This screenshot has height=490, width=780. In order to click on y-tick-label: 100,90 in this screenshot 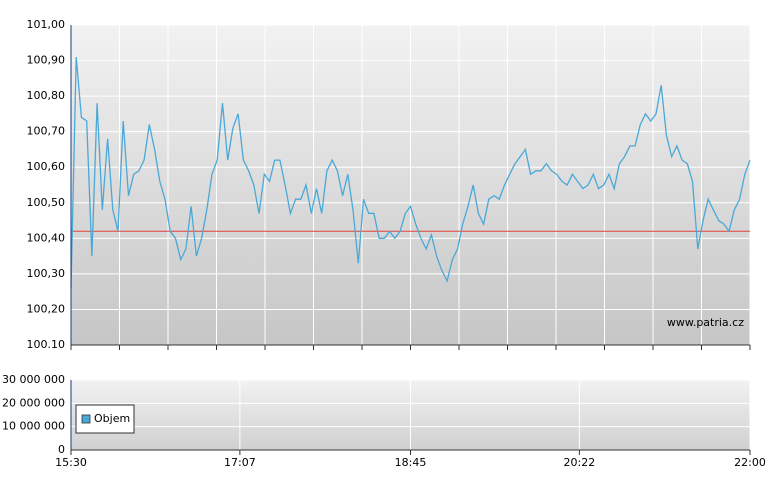, I will do `click(46, 60)`.